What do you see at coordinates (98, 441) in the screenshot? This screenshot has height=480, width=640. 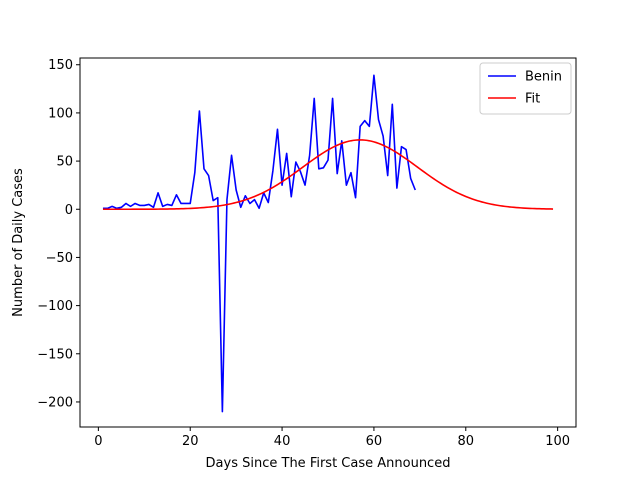 I see `x-tick-label: 0` at bounding box center [98, 441].